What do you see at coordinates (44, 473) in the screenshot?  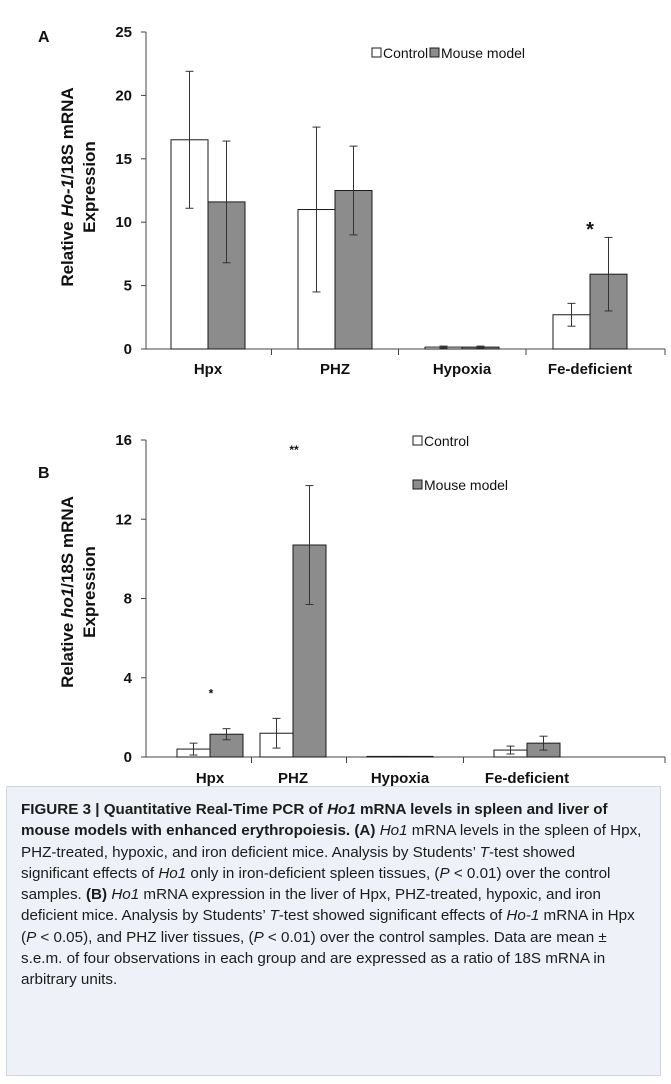 I see `panel-letter: B` at bounding box center [44, 473].